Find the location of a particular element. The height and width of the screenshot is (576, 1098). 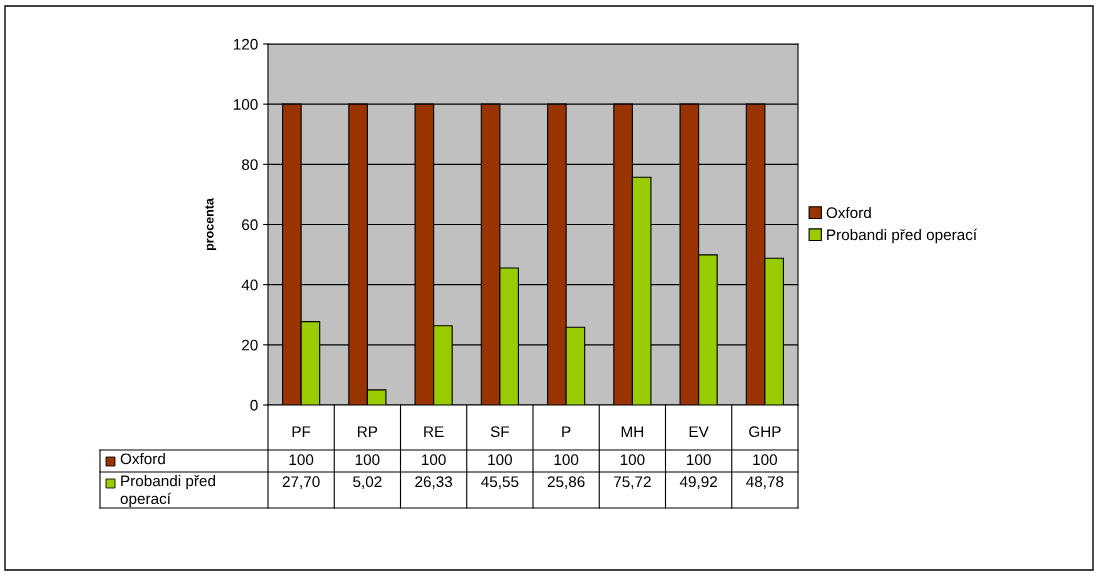

y-tick-label: 40 is located at coordinates (249, 285).